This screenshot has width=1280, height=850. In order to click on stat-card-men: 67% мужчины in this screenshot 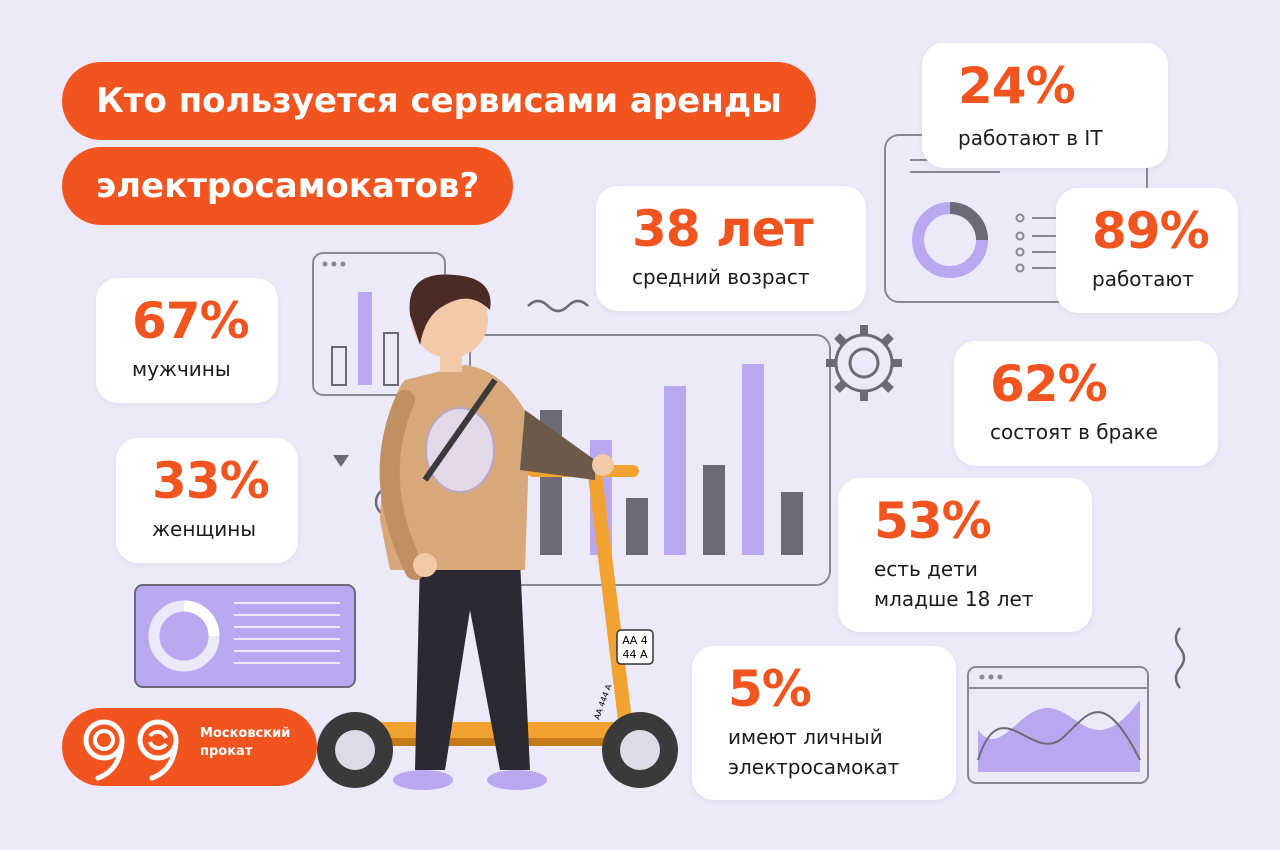, I will do `click(187, 340)`.